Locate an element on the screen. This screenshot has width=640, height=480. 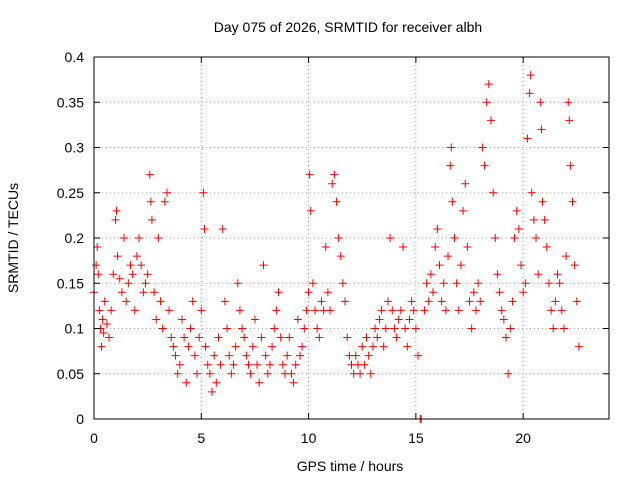
x-tick-label: 0 is located at coordinates (94, 438).